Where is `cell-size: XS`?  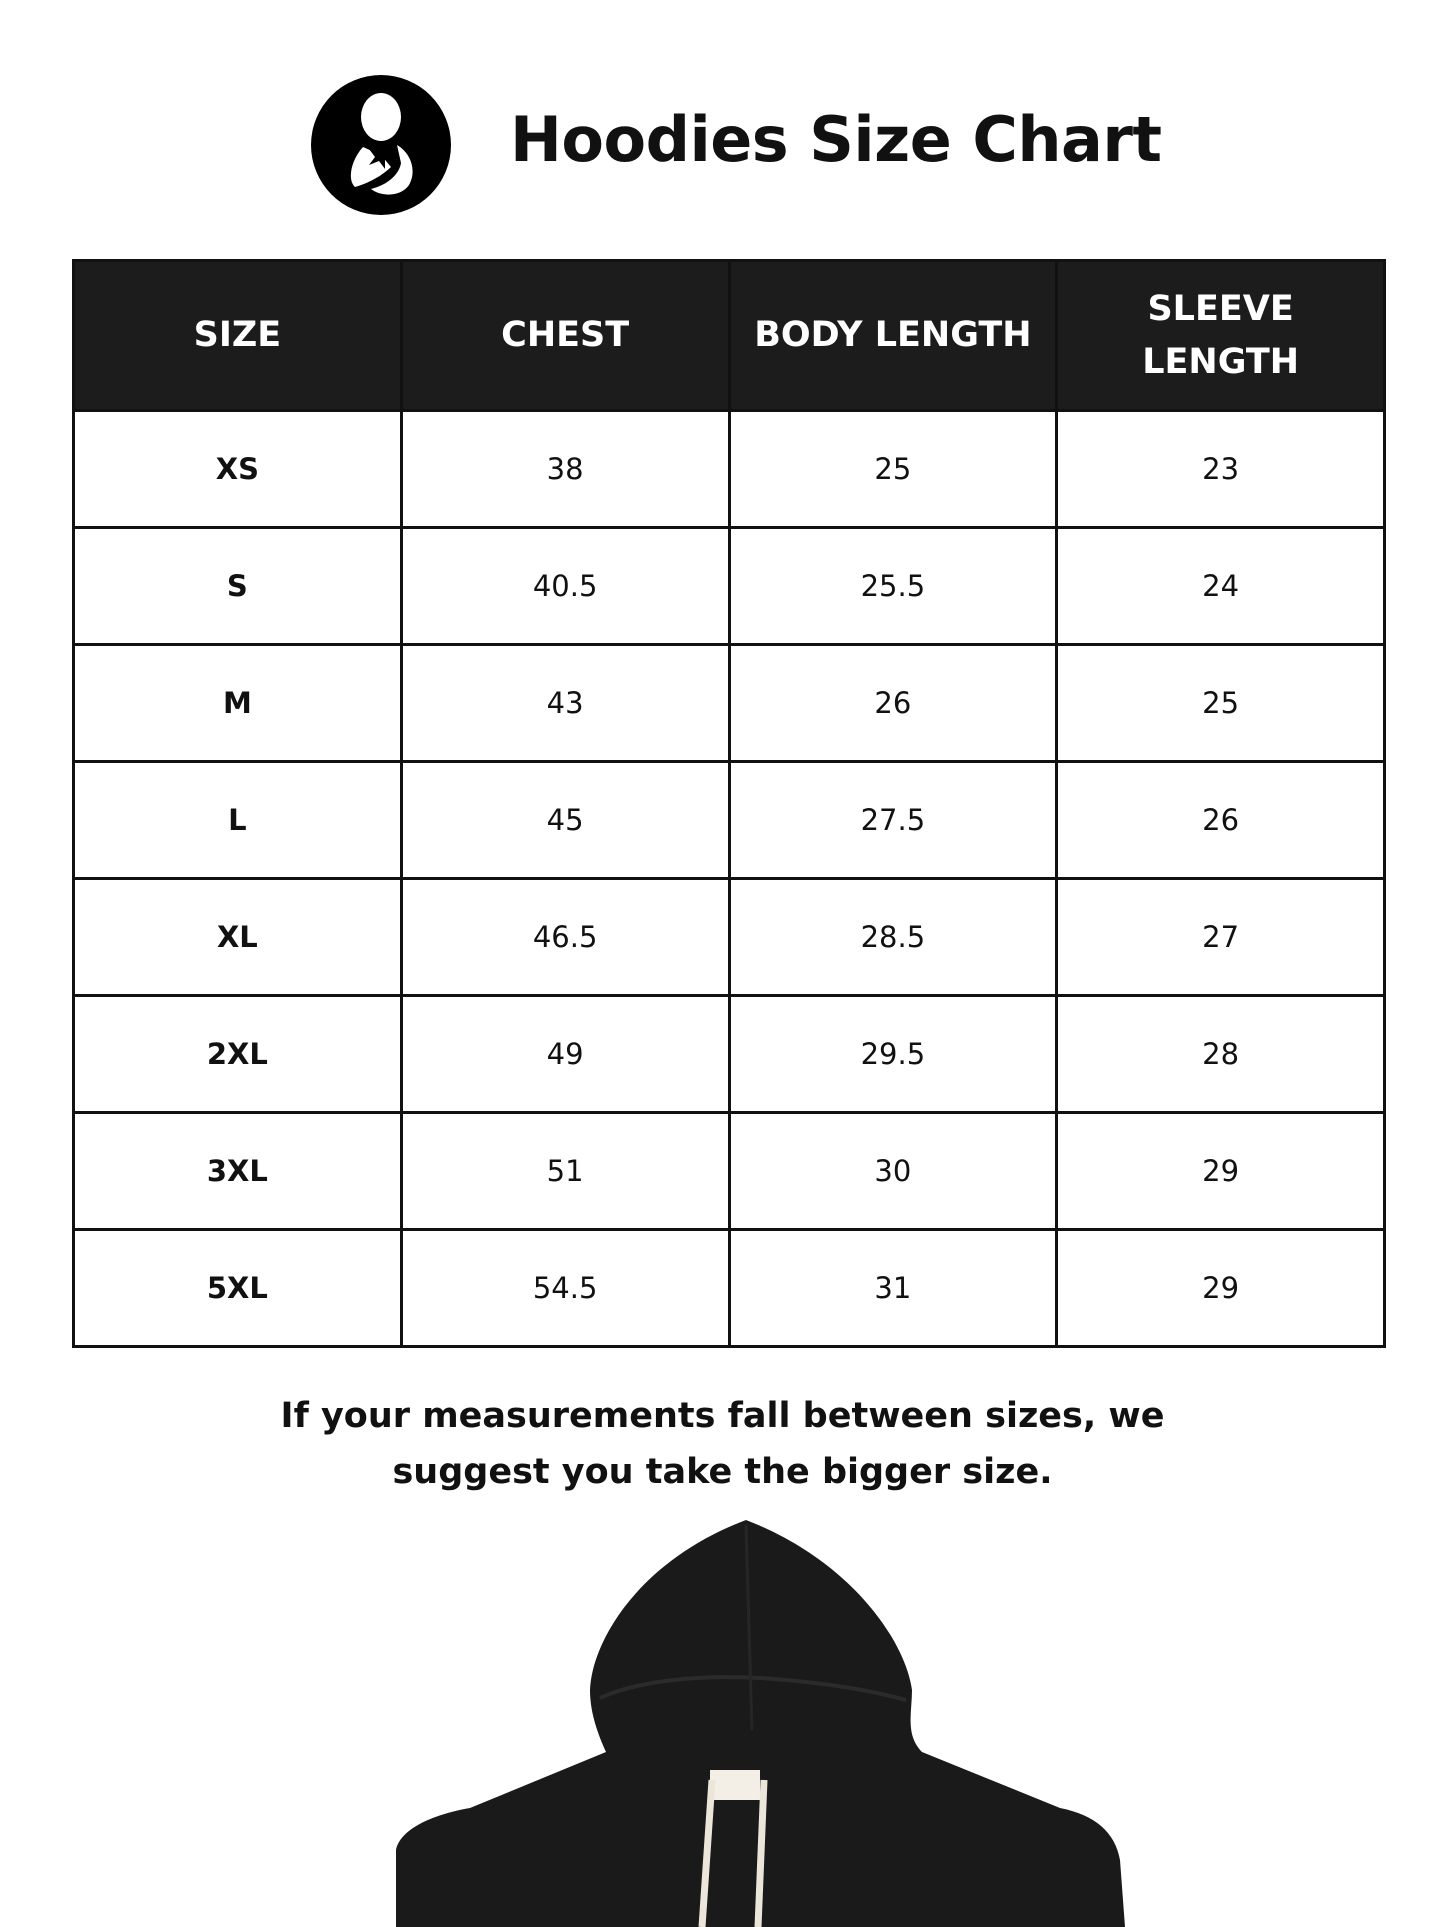
cell-size: XS is located at coordinates (237, 469).